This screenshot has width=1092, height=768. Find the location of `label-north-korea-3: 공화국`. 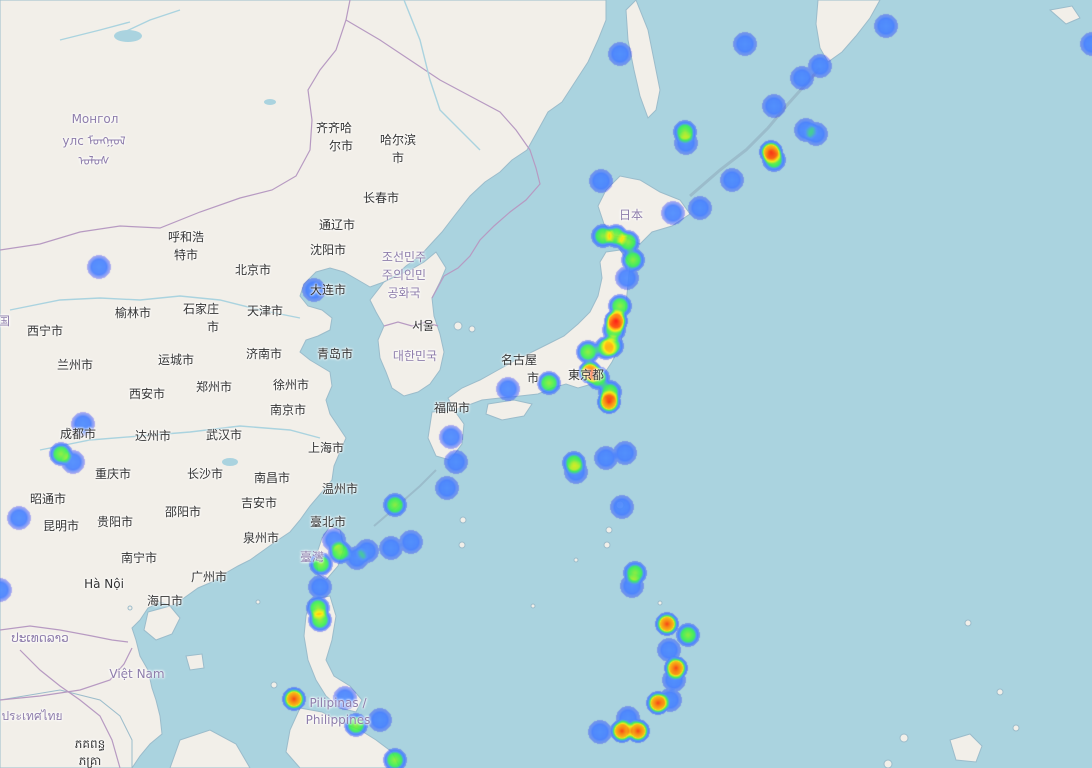

label-north-korea-3: 공화국 is located at coordinates (404, 293).